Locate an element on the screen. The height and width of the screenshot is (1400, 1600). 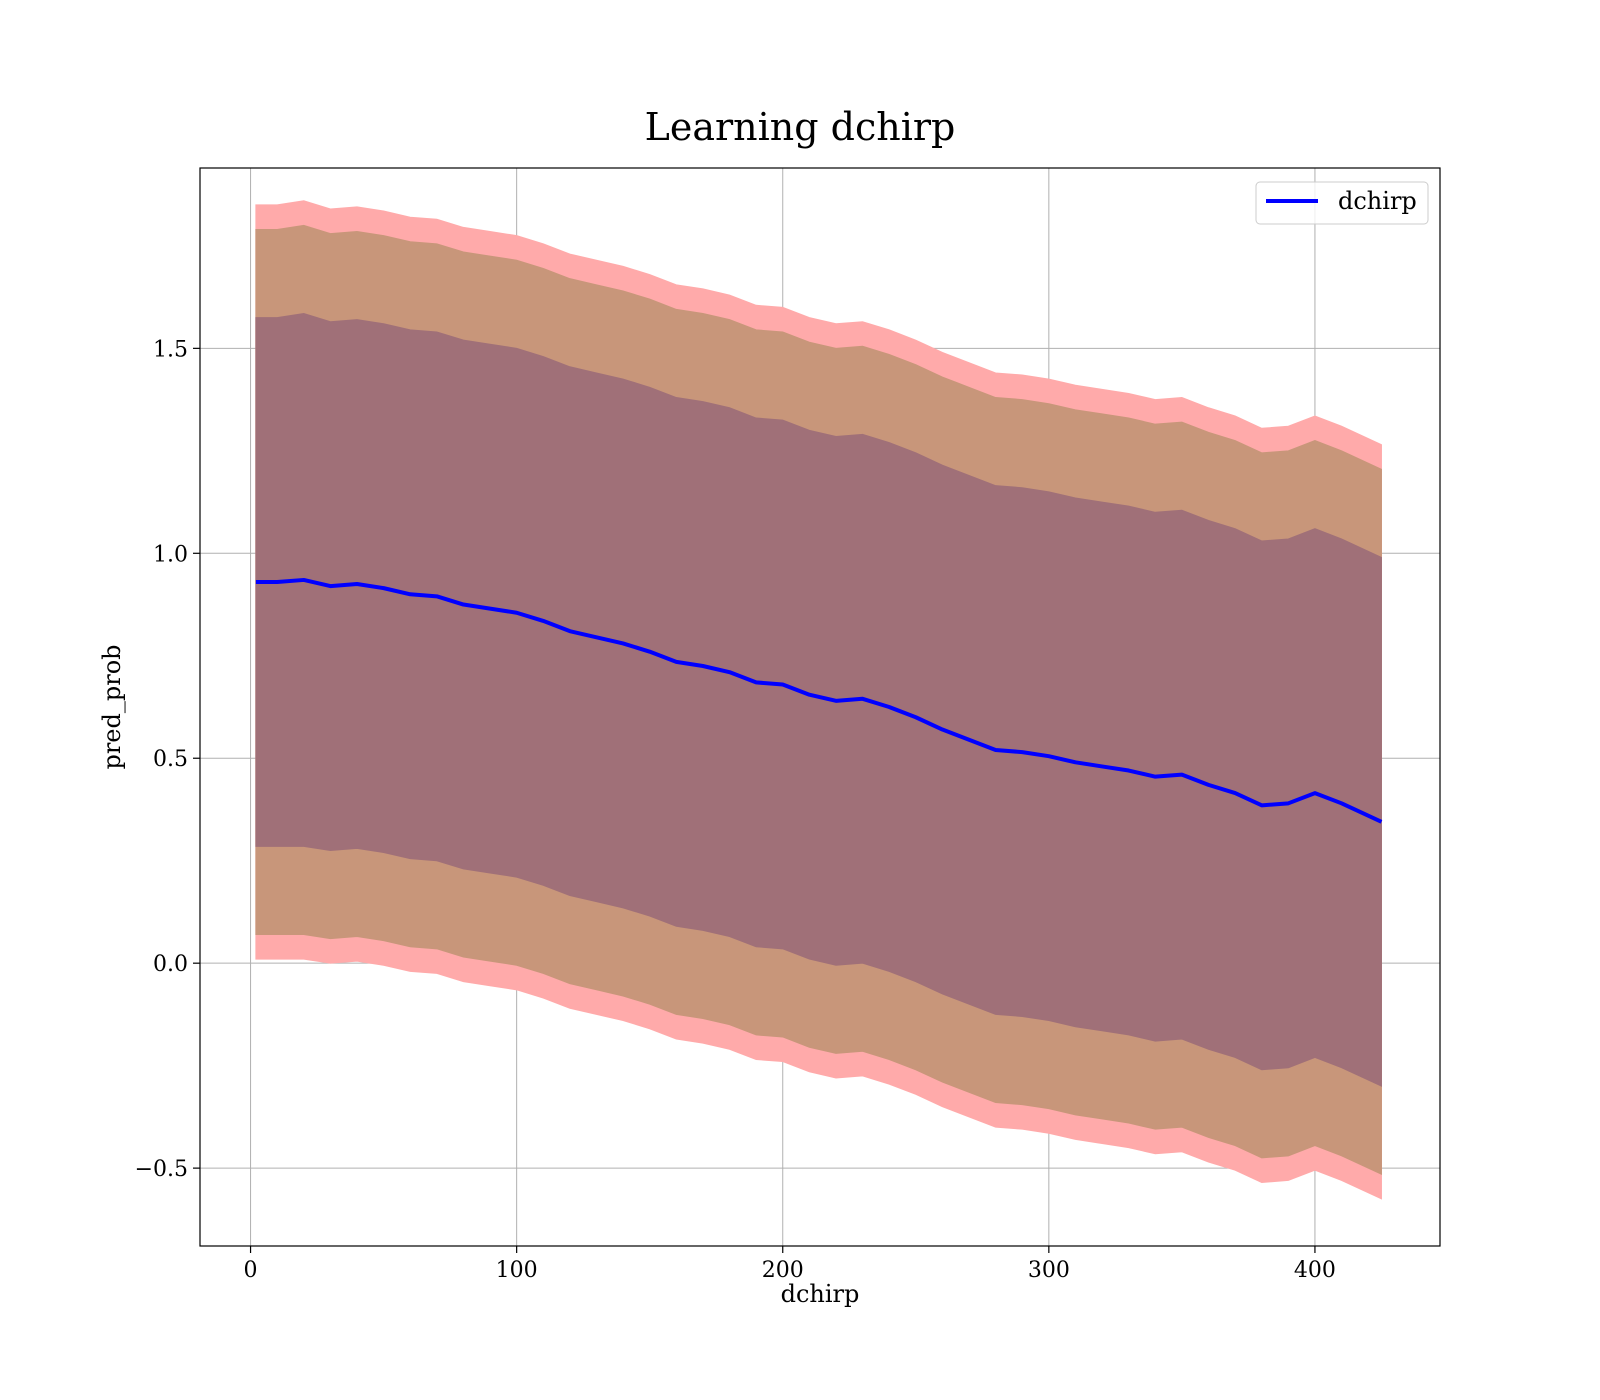
y-tick-label-0: −0.5 is located at coordinates (161, 1169).